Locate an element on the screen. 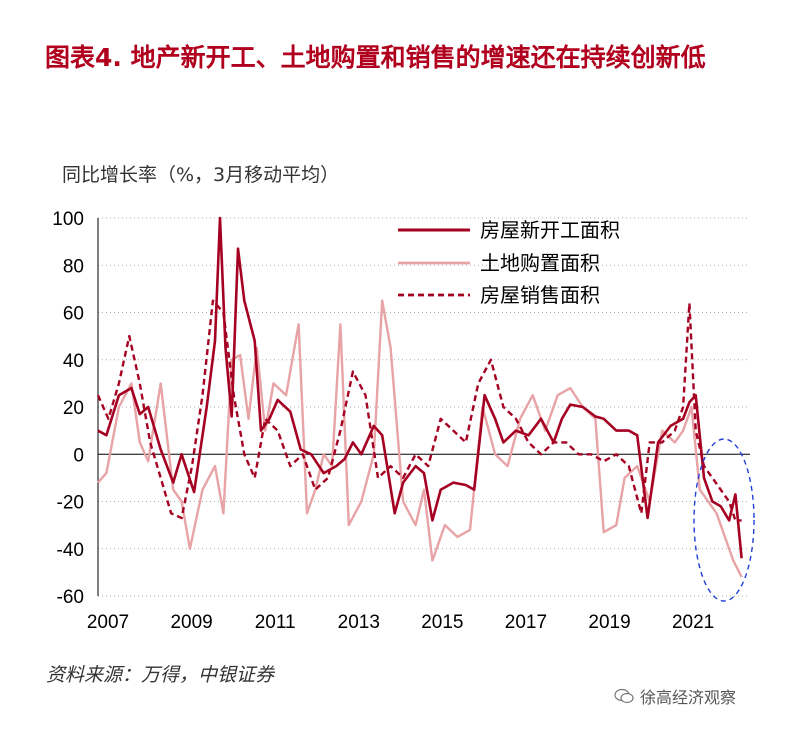 The height and width of the screenshot is (731, 785). y-axis-label: 同比增长率（%，3月移动平均） is located at coordinates (201, 175).